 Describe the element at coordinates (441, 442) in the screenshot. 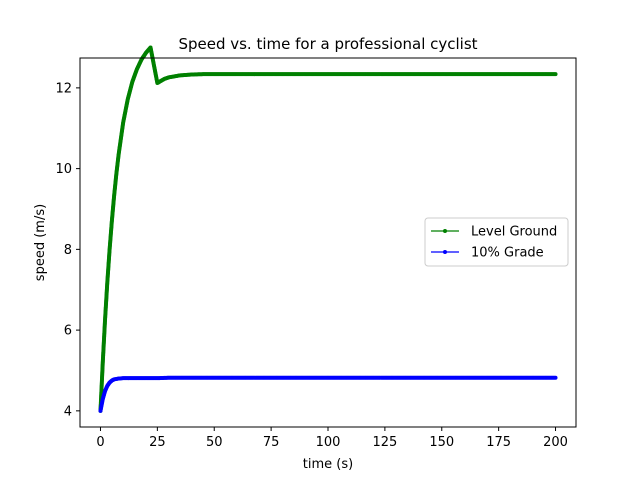

I see `x-tick-label: 150` at that location.